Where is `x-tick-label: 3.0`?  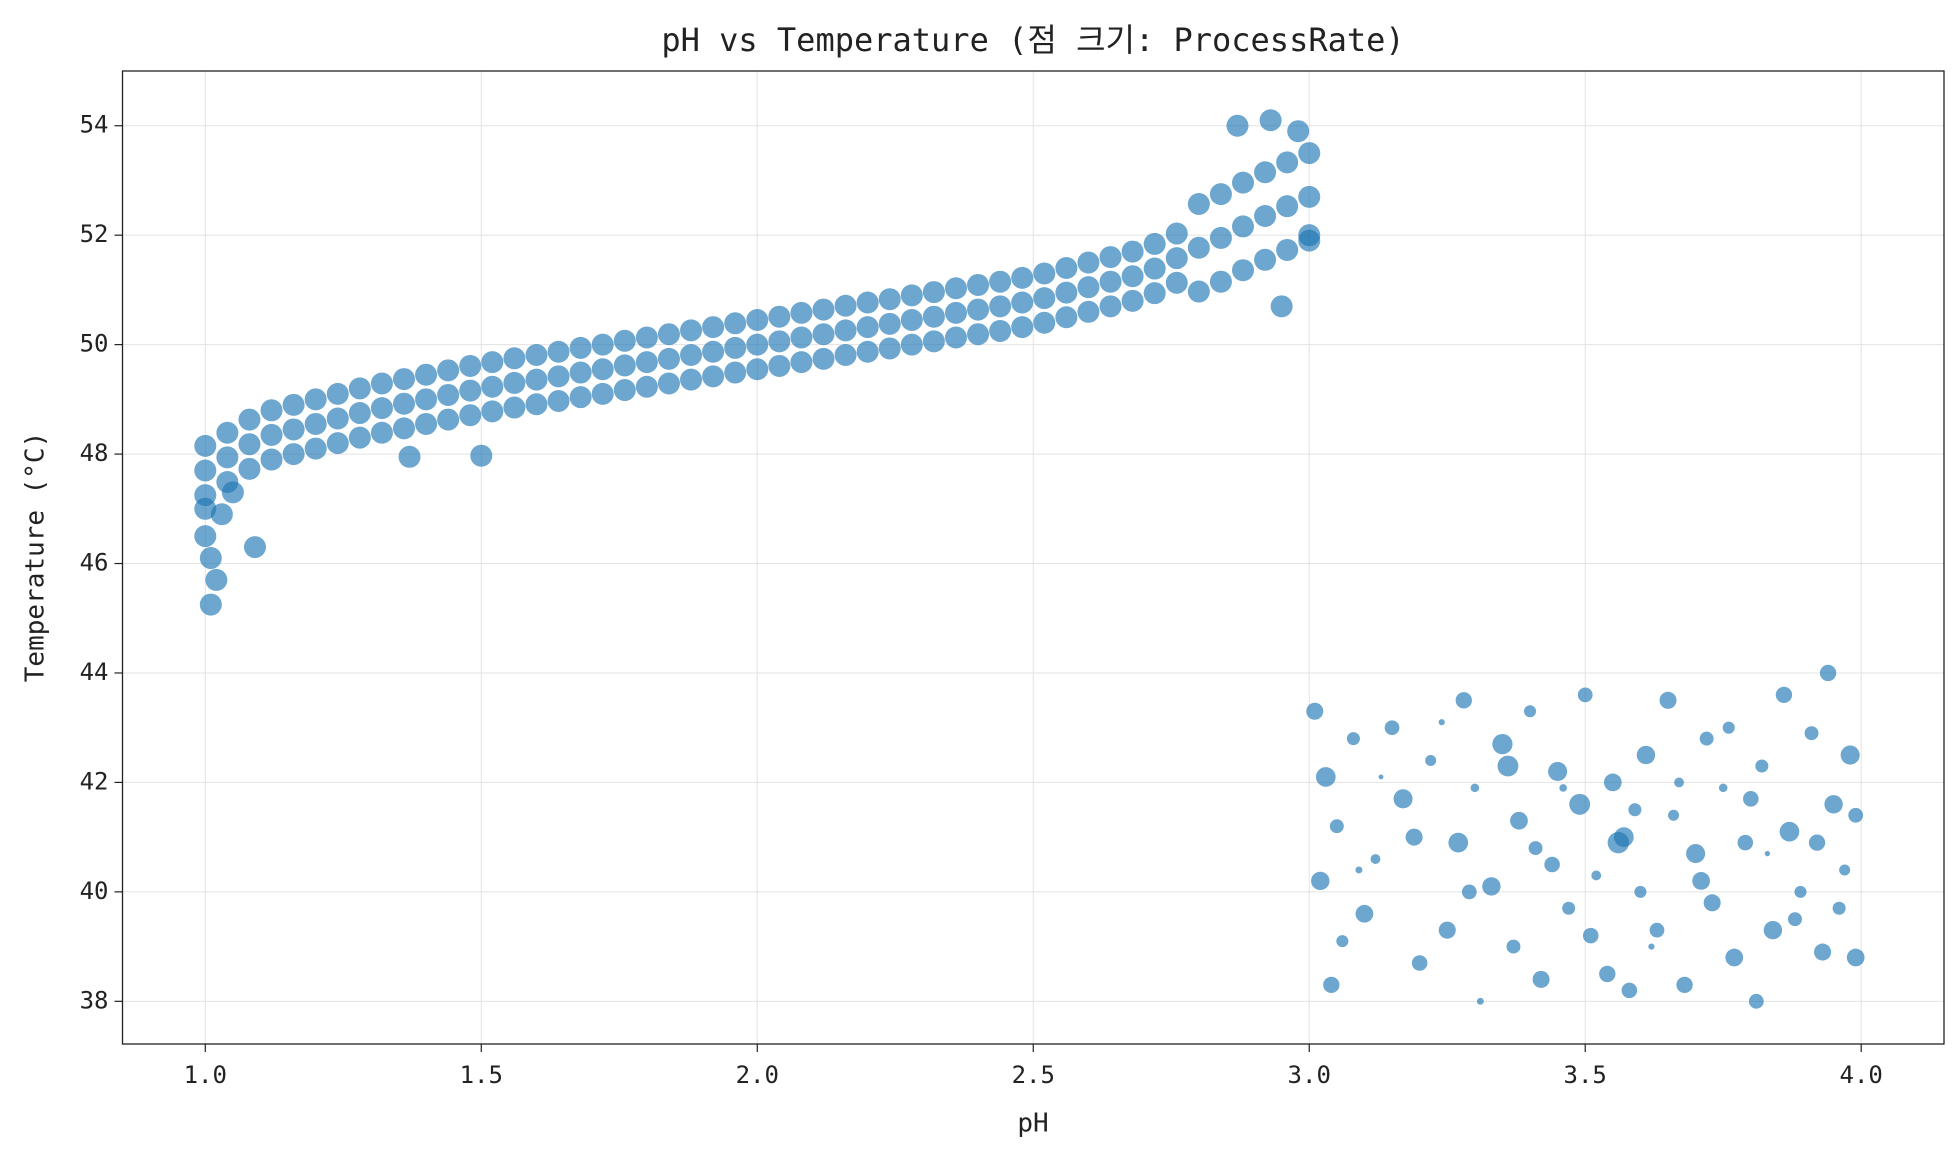
x-tick-label: 3.0 is located at coordinates (1309, 1075).